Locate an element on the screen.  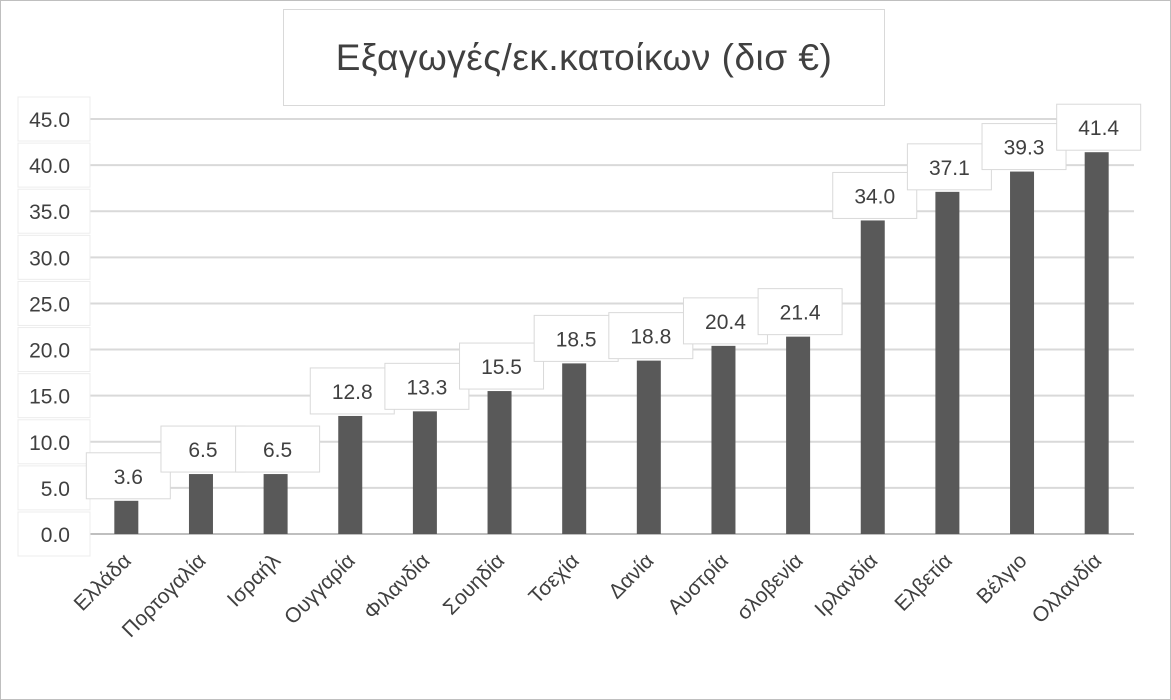
x-category-label: Ελβετία is located at coordinates (923, 582).